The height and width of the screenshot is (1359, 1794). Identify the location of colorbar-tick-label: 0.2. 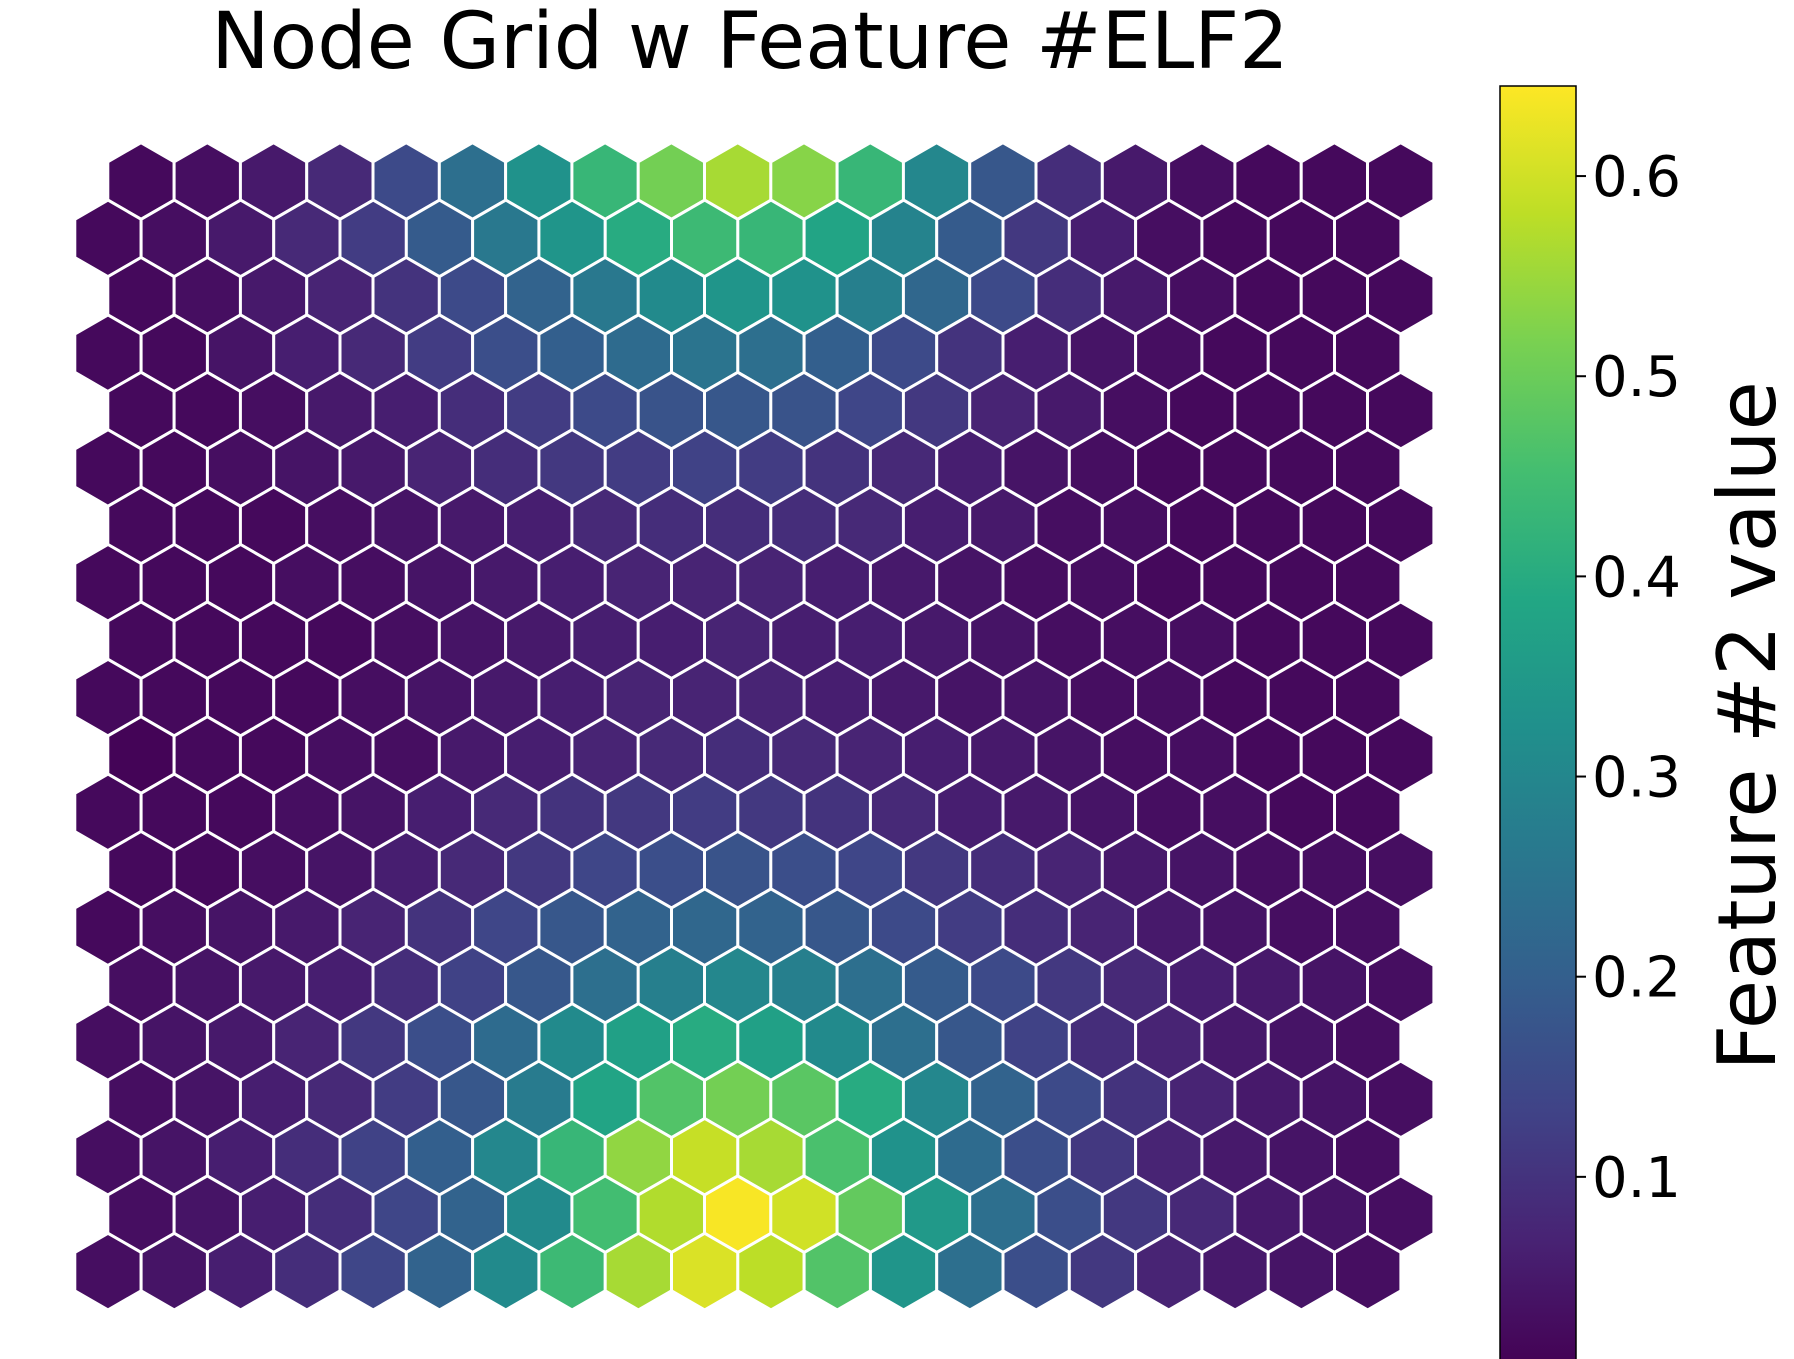
(1636, 978).